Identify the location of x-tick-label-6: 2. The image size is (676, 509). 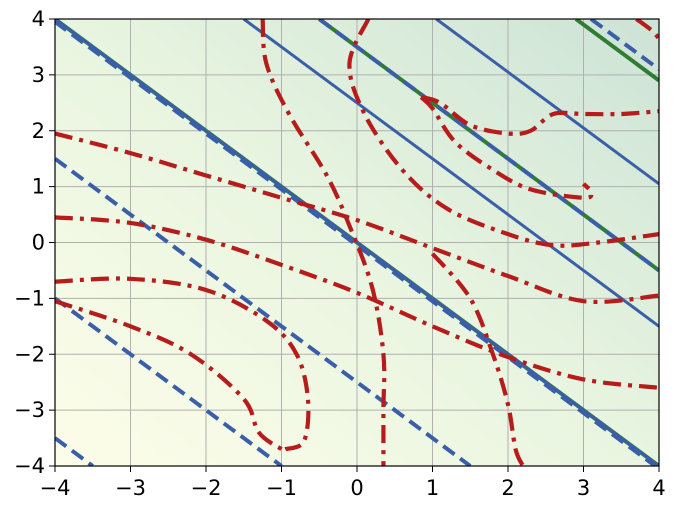
(507, 488).